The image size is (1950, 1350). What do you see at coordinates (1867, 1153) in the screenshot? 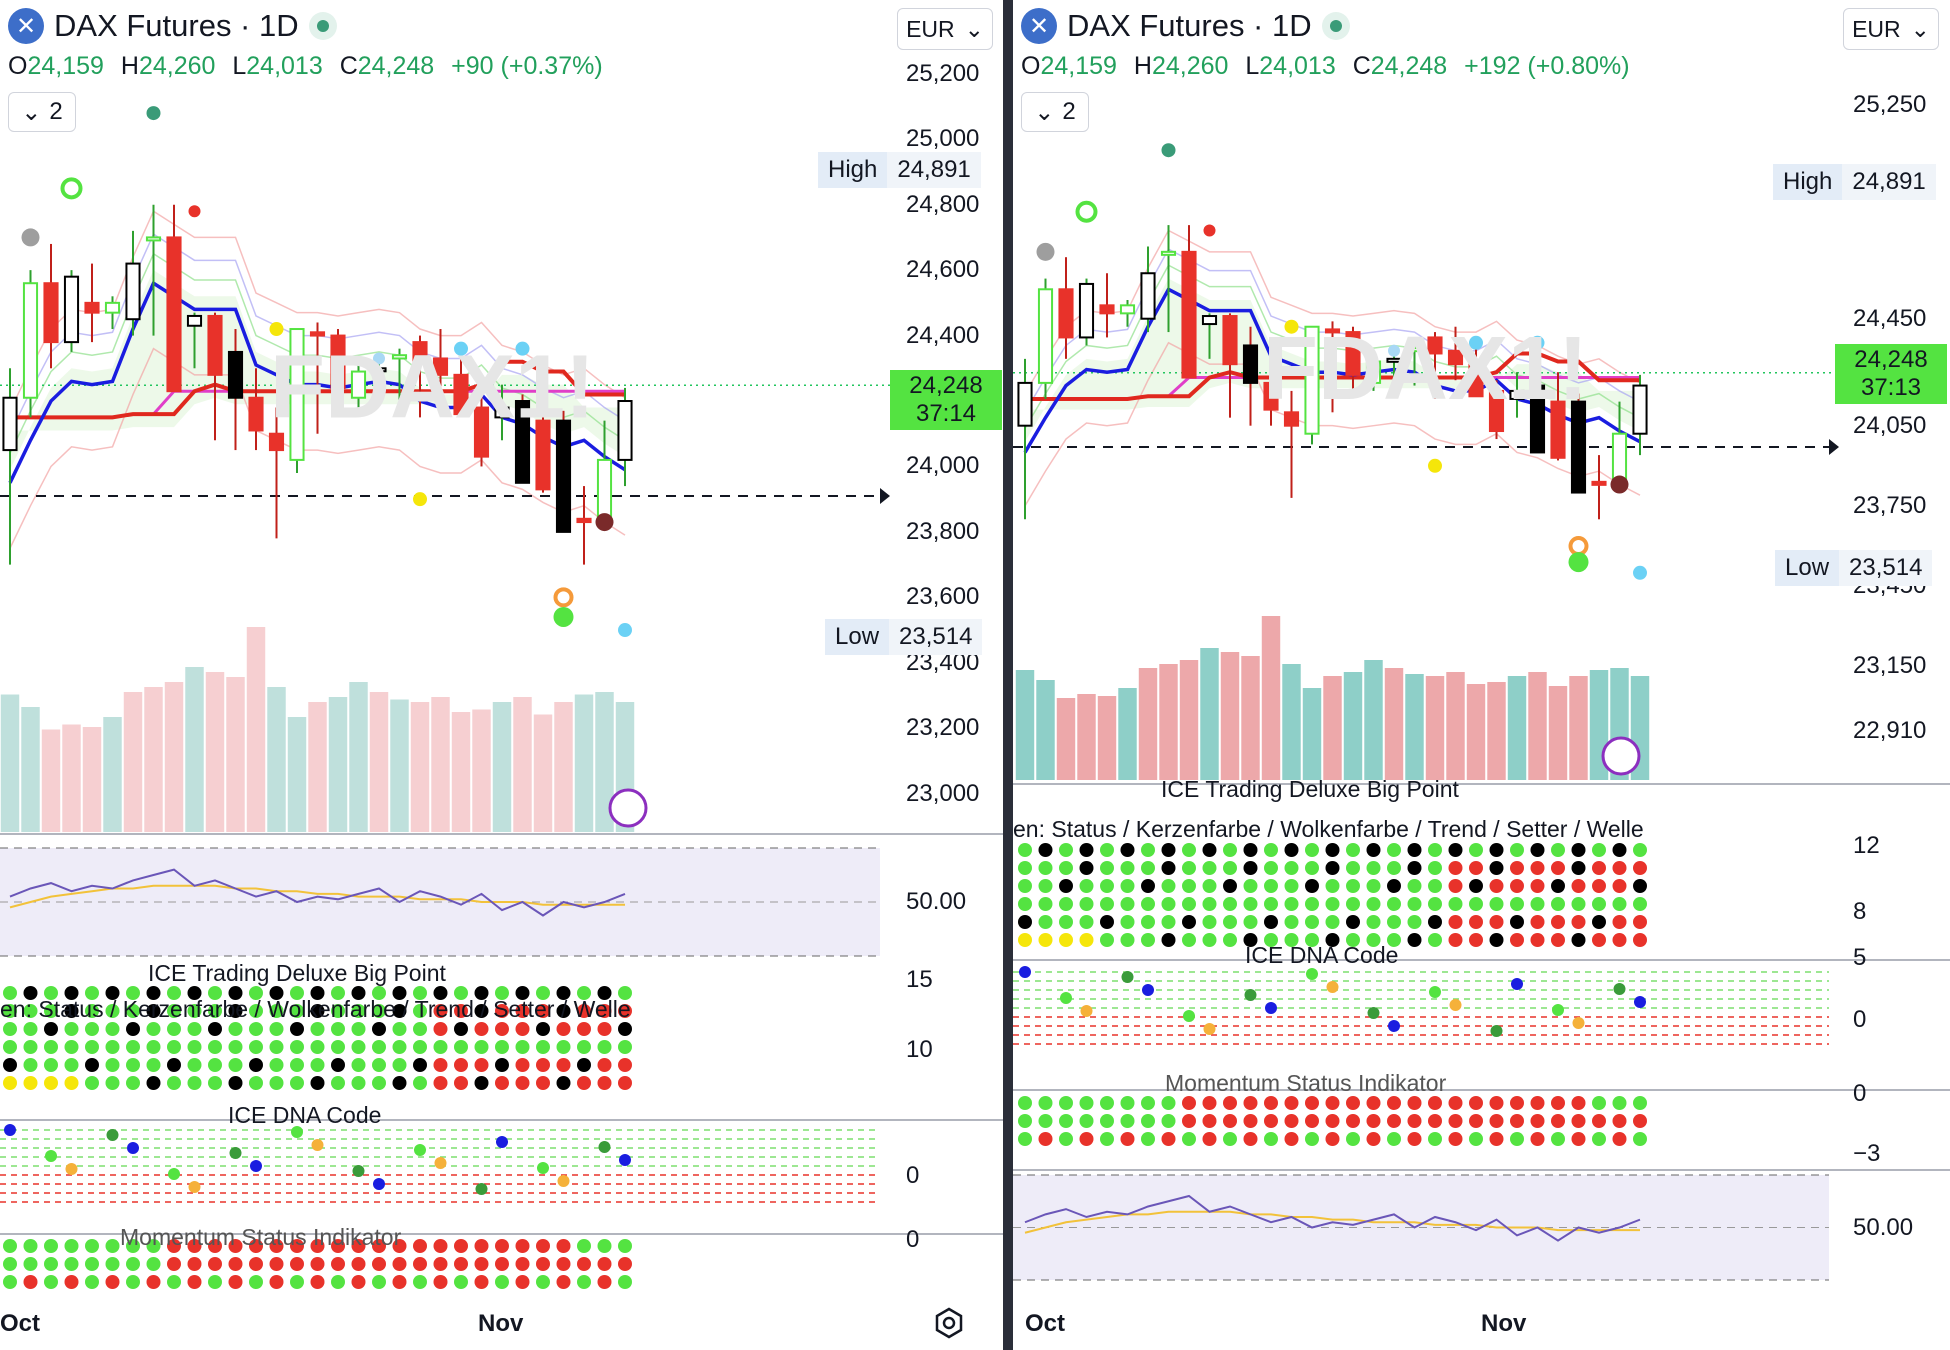
I see `momentum-tick-label: −3` at bounding box center [1867, 1153].